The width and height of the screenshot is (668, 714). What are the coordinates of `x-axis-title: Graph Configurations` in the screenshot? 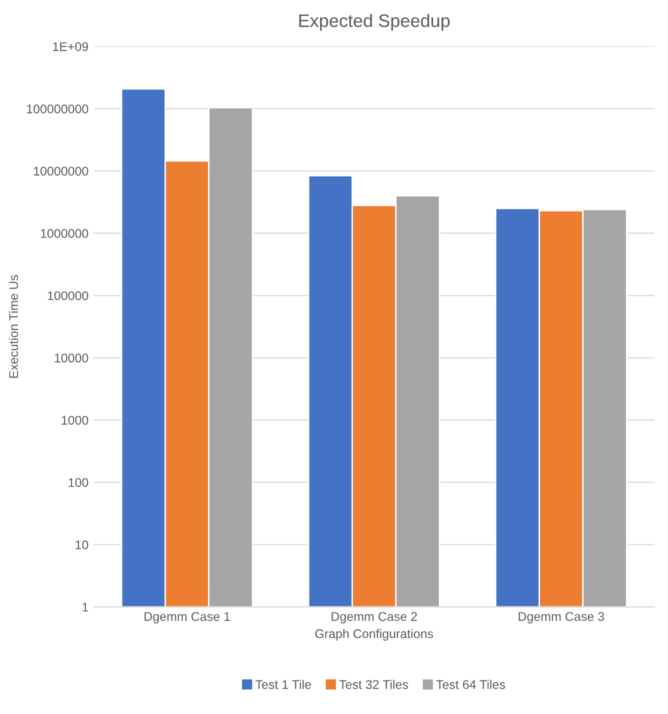 It's located at (374, 634).